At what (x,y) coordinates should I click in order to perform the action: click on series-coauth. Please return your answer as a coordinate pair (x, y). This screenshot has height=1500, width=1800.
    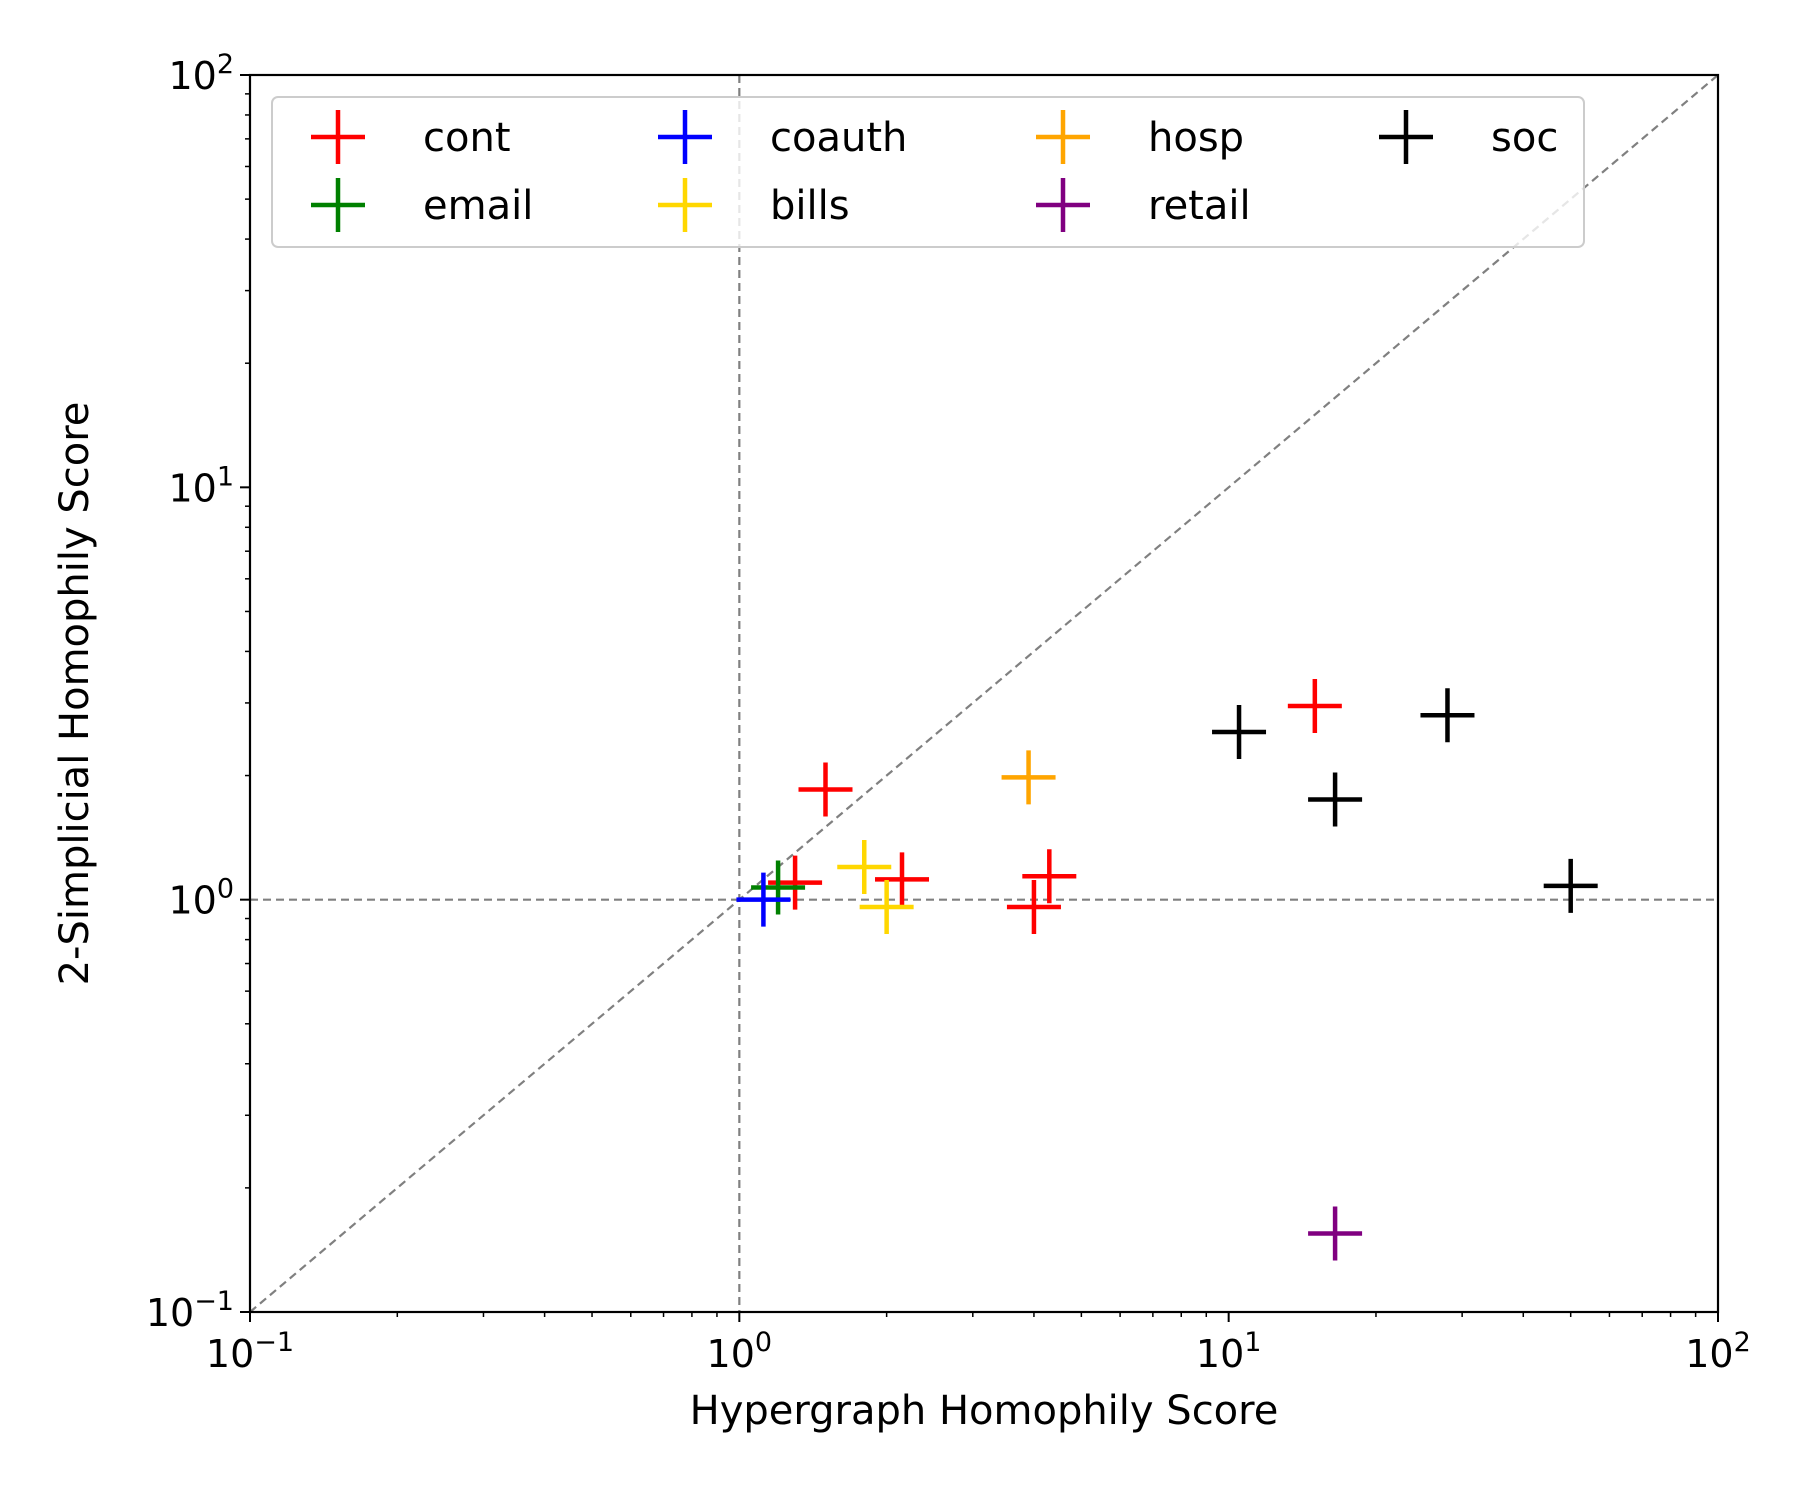
    Looking at the image, I should click on (763, 899).